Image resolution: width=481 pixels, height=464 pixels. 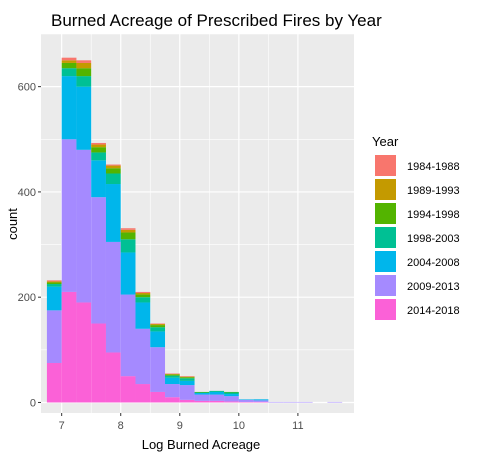 What do you see at coordinates (27, 298) in the screenshot?
I see `y-tick-label: 200` at bounding box center [27, 298].